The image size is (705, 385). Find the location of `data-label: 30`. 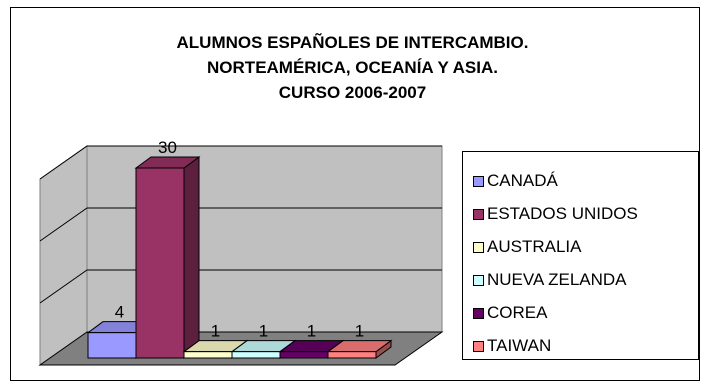

data-label: 30 is located at coordinates (167, 147).